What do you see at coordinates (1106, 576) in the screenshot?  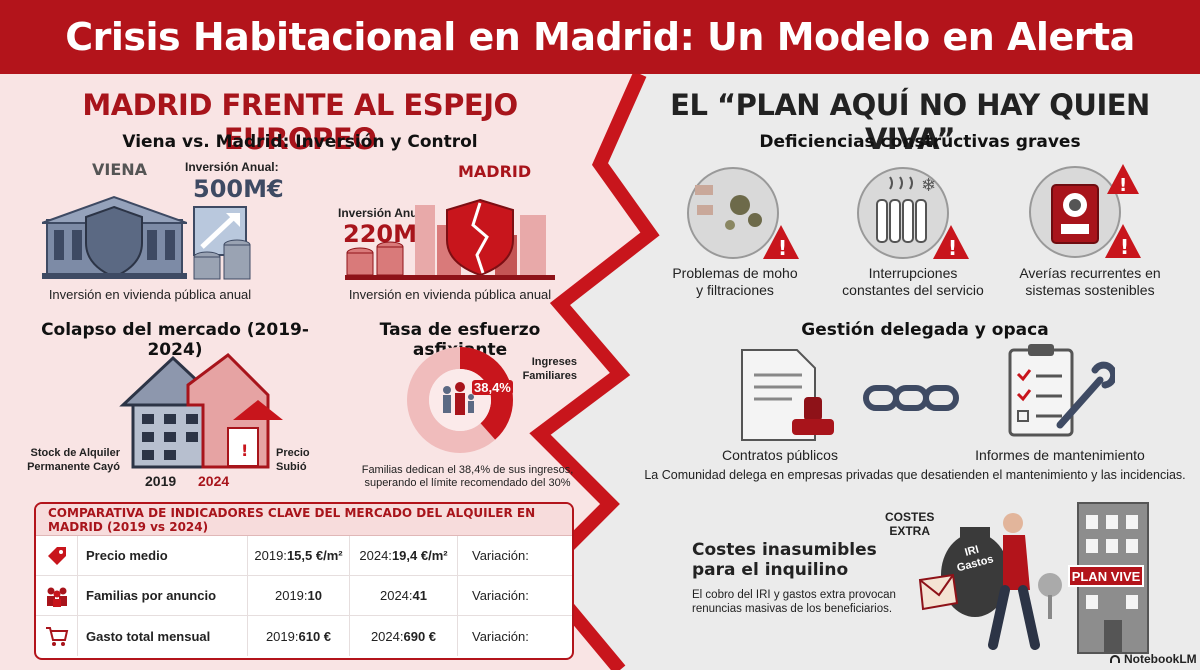 I see `plan-vive-sign: PLAN VIVE` at bounding box center [1106, 576].